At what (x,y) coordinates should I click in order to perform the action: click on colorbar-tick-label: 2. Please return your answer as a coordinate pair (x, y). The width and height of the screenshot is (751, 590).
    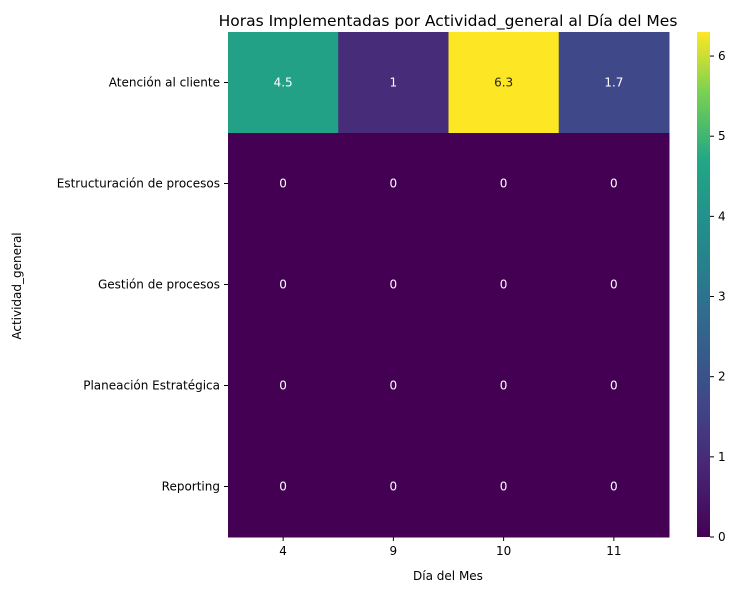
    Looking at the image, I should click on (722, 377).